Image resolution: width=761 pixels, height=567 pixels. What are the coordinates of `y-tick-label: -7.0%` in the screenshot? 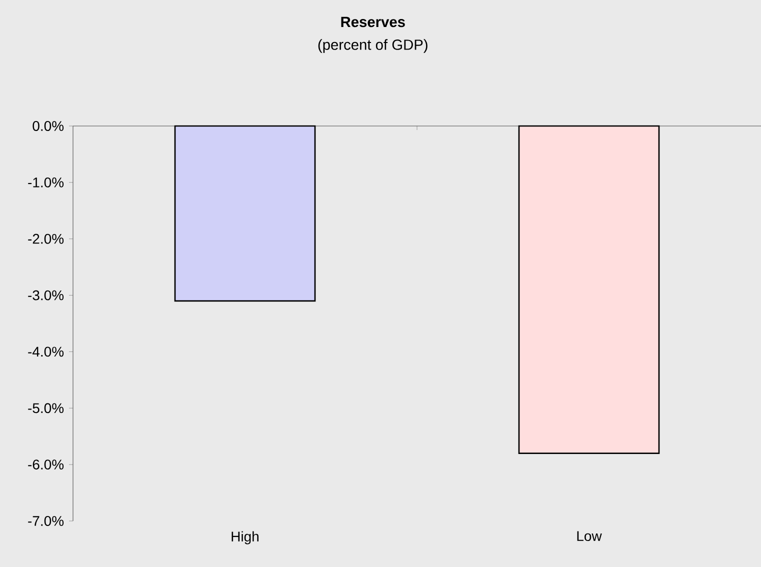 It's located at (46, 521).